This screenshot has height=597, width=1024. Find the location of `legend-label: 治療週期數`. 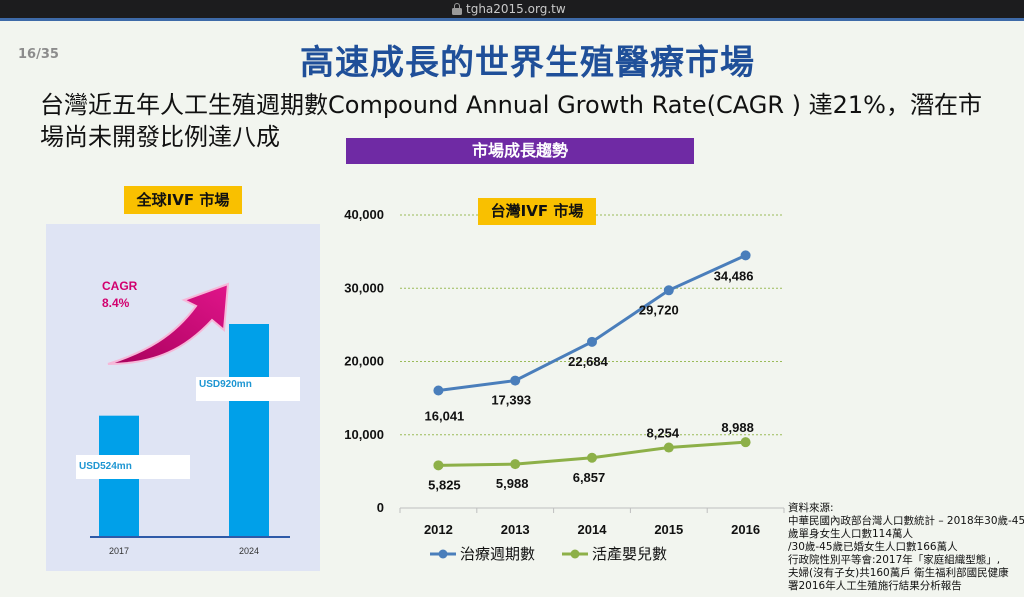

legend-label: 治療週期數 is located at coordinates (497, 554).